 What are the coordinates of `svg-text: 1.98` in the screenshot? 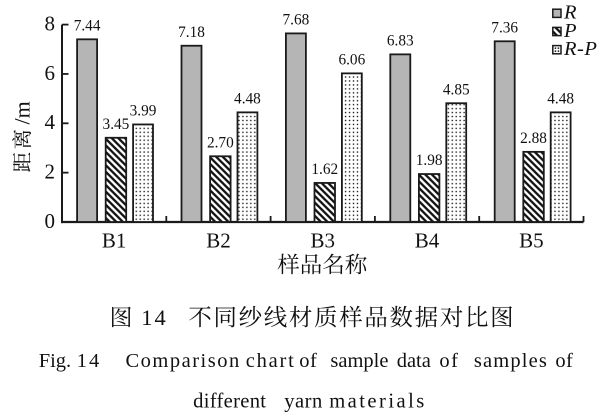 It's located at (429, 160).